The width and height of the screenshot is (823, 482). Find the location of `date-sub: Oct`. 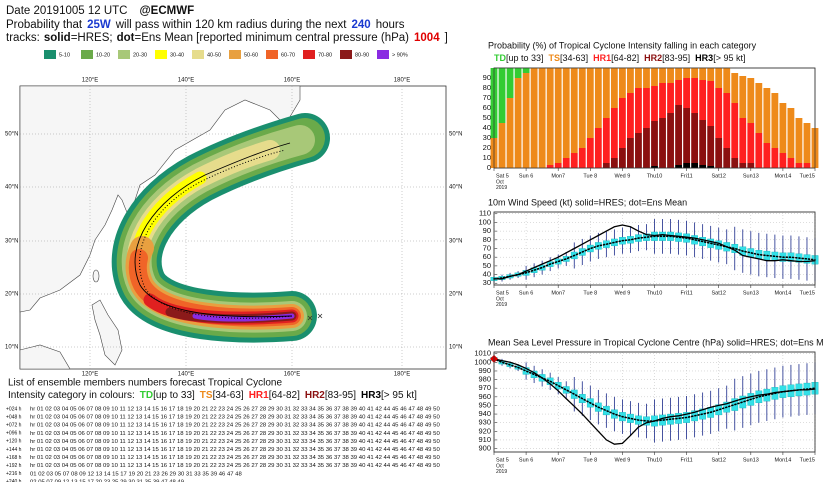

date-sub: Oct is located at coordinates (500, 466).